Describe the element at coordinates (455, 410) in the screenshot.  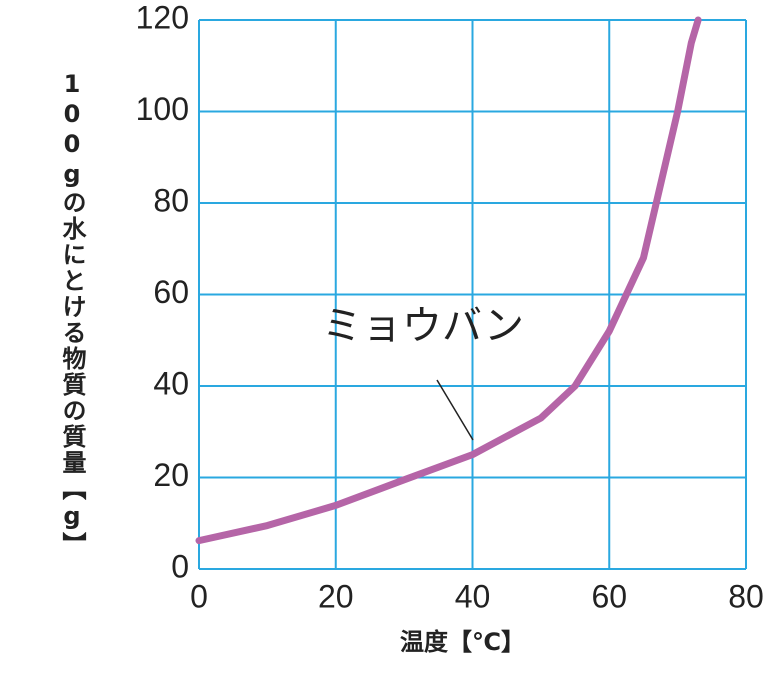
I see `annotation-leader` at that location.